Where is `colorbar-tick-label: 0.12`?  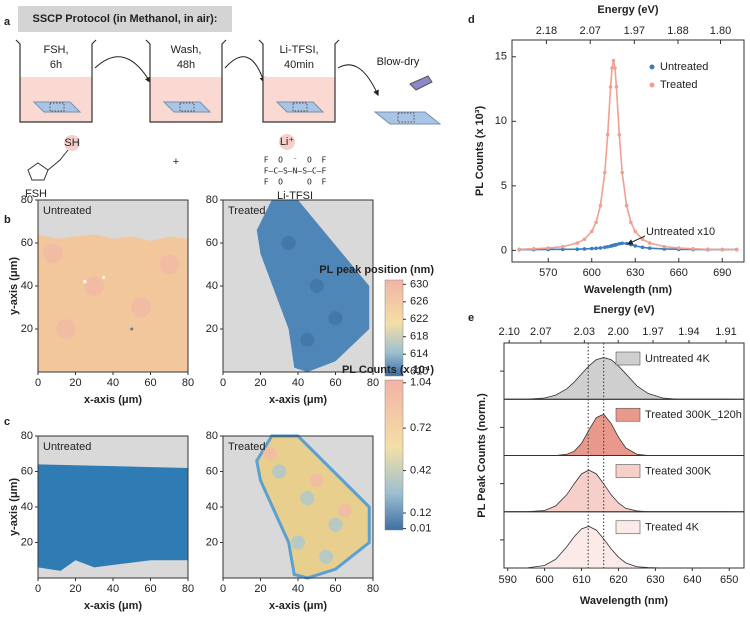
colorbar-tick-label: 0.12 is located at coordinates (420, 513).